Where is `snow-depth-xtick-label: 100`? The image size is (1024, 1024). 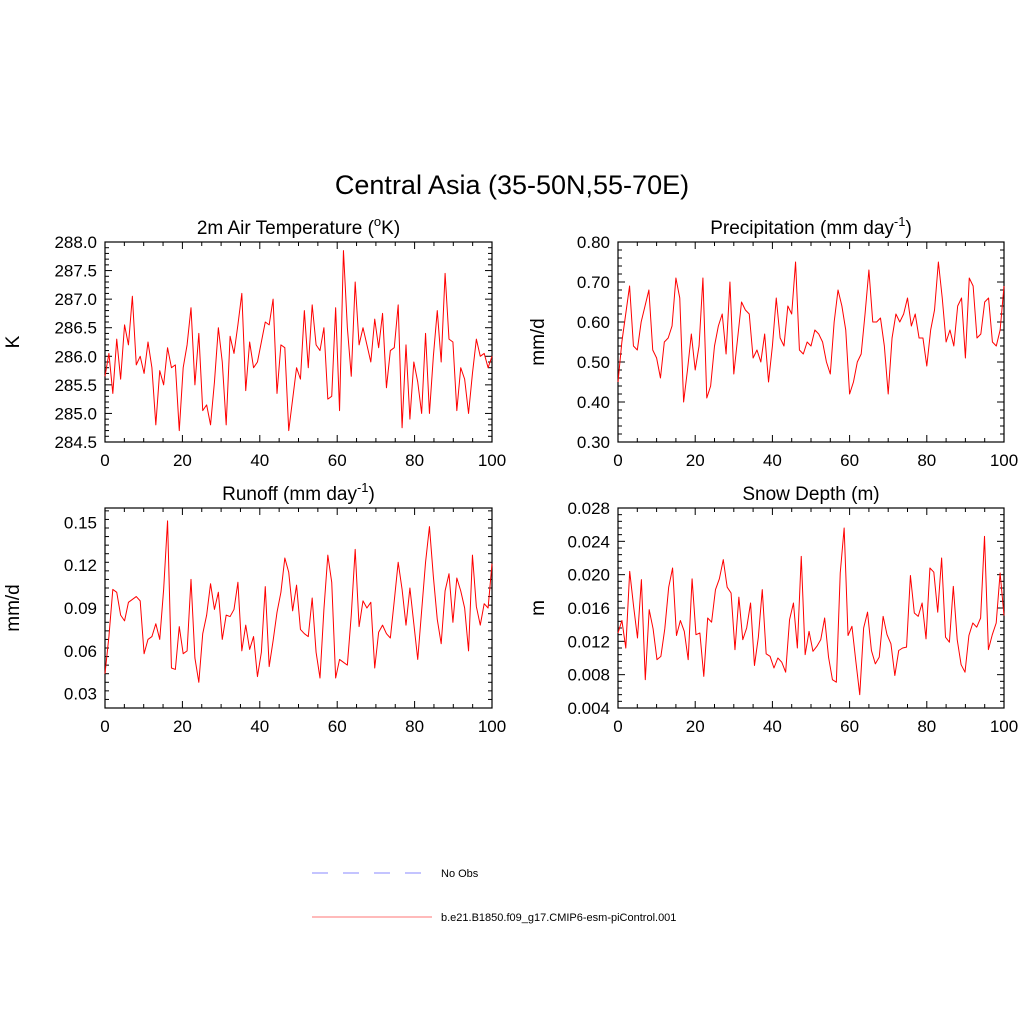
snow-depth-xtick-label: 100 is located at coordinates (1004, 726).